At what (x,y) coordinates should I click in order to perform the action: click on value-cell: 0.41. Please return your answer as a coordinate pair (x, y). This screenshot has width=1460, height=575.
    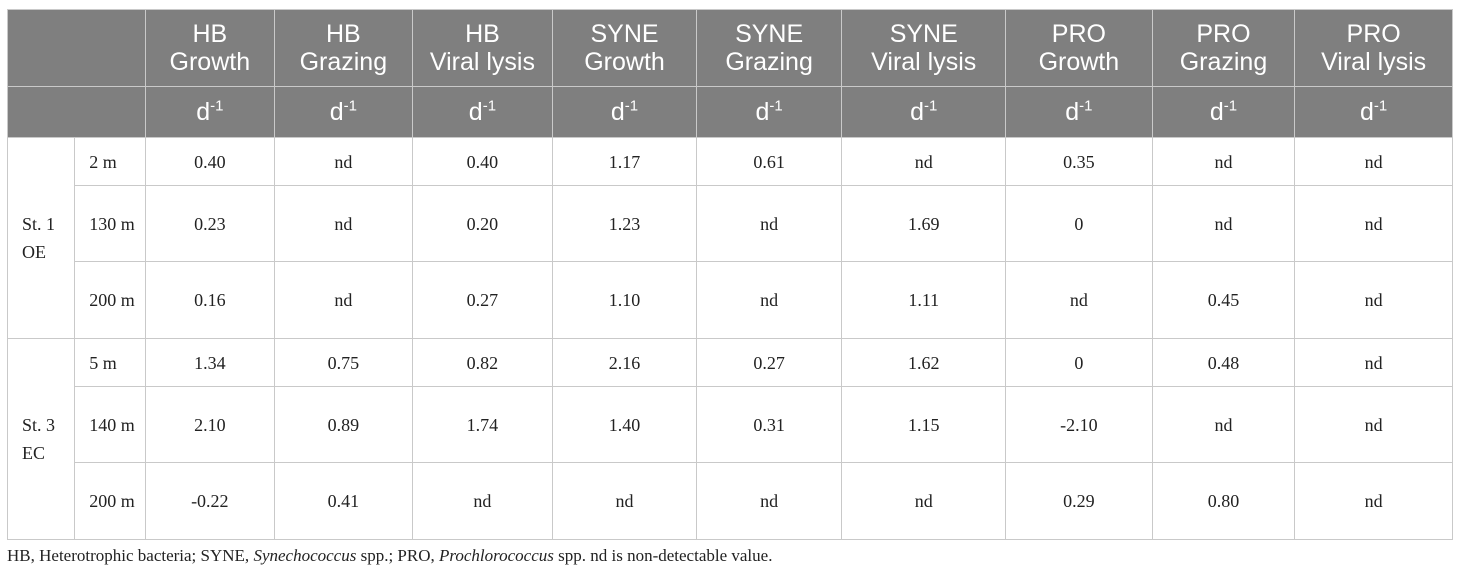
    Looking at the image, I should click on (343, 501).